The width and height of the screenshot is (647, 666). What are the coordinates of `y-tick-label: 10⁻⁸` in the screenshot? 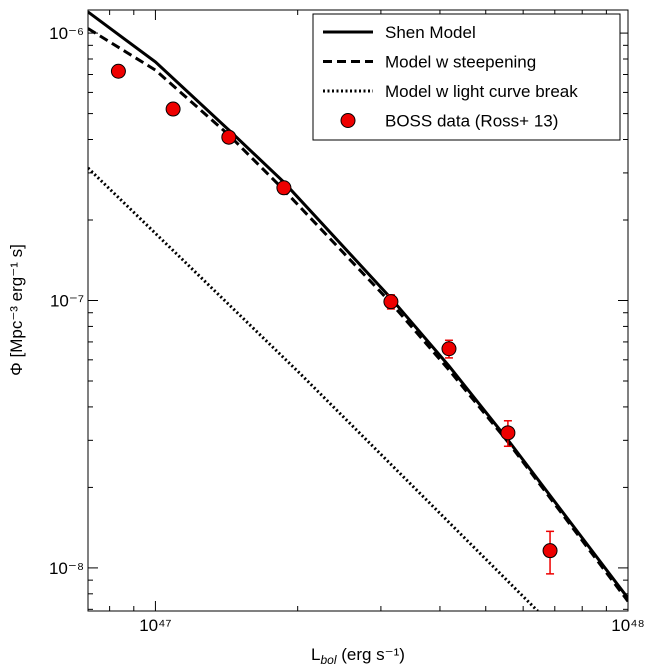 It's located at (66, 568).